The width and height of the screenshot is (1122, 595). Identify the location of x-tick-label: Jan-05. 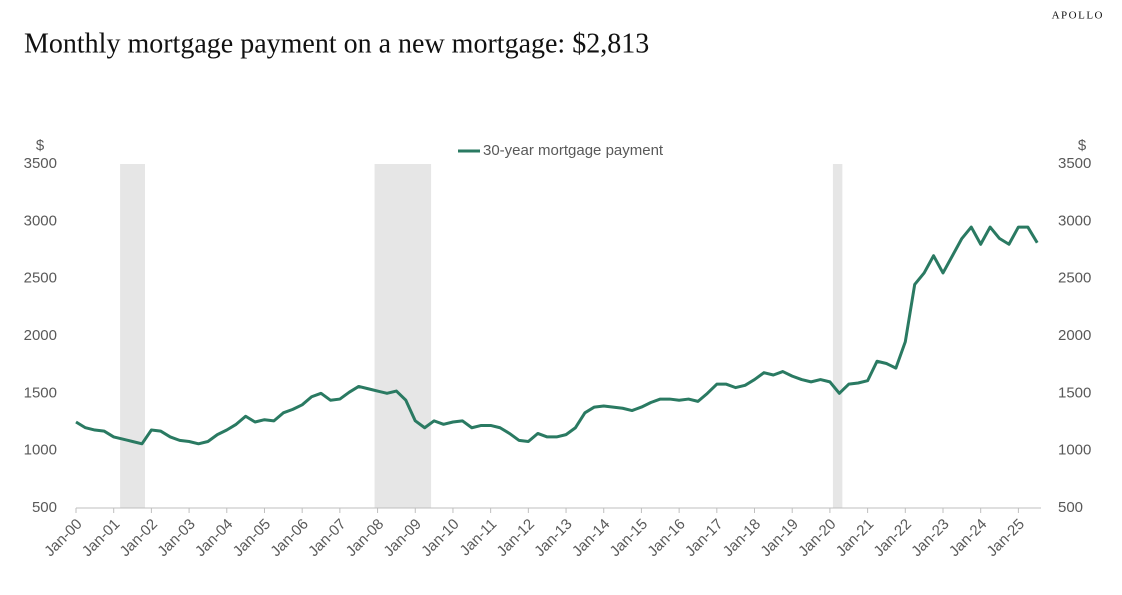
(252, 538).